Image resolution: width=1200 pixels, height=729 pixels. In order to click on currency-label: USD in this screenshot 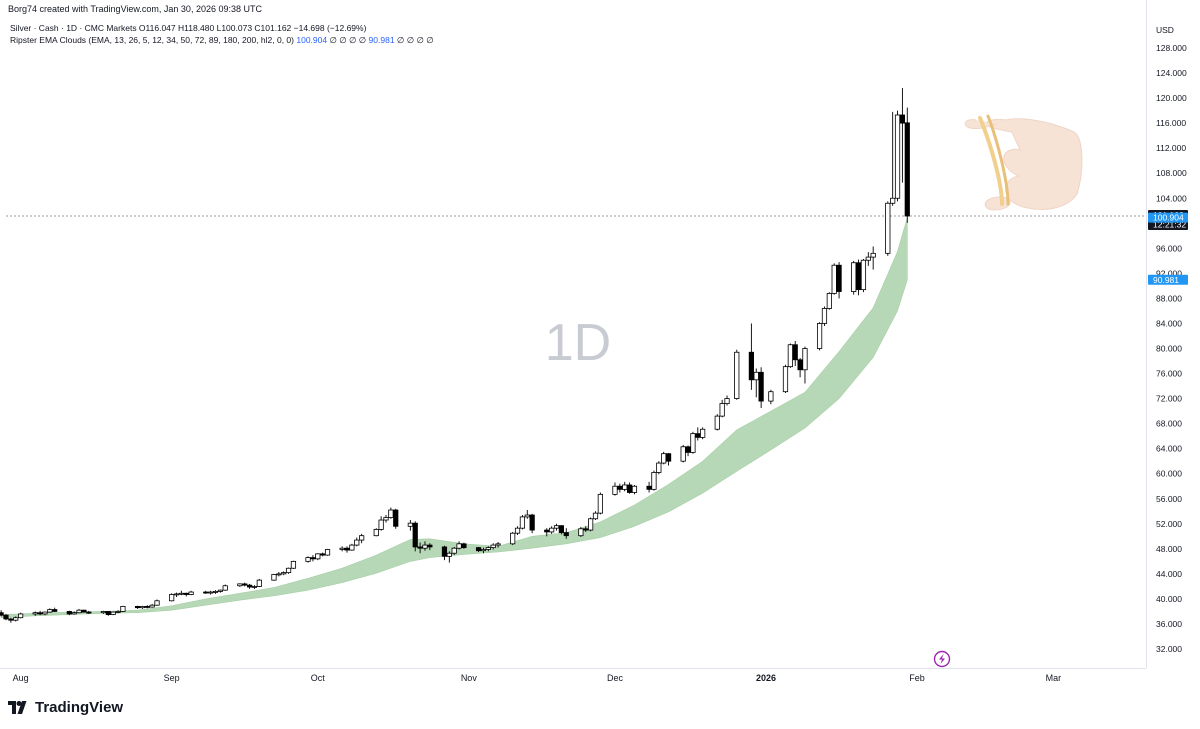, I will do `click(1165, 30)`.